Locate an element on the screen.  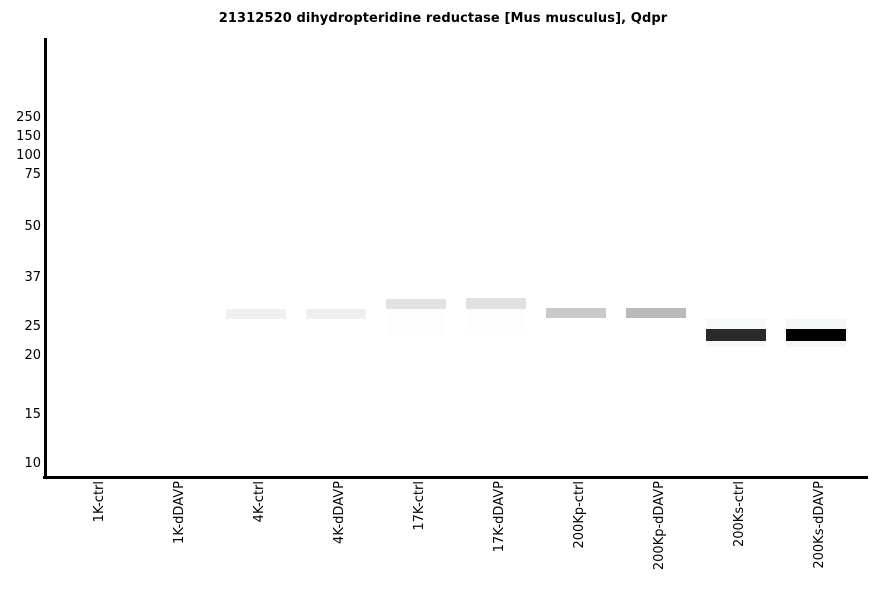
x-tick-label: 4K-ctrl is located at coordinates (259, 502).